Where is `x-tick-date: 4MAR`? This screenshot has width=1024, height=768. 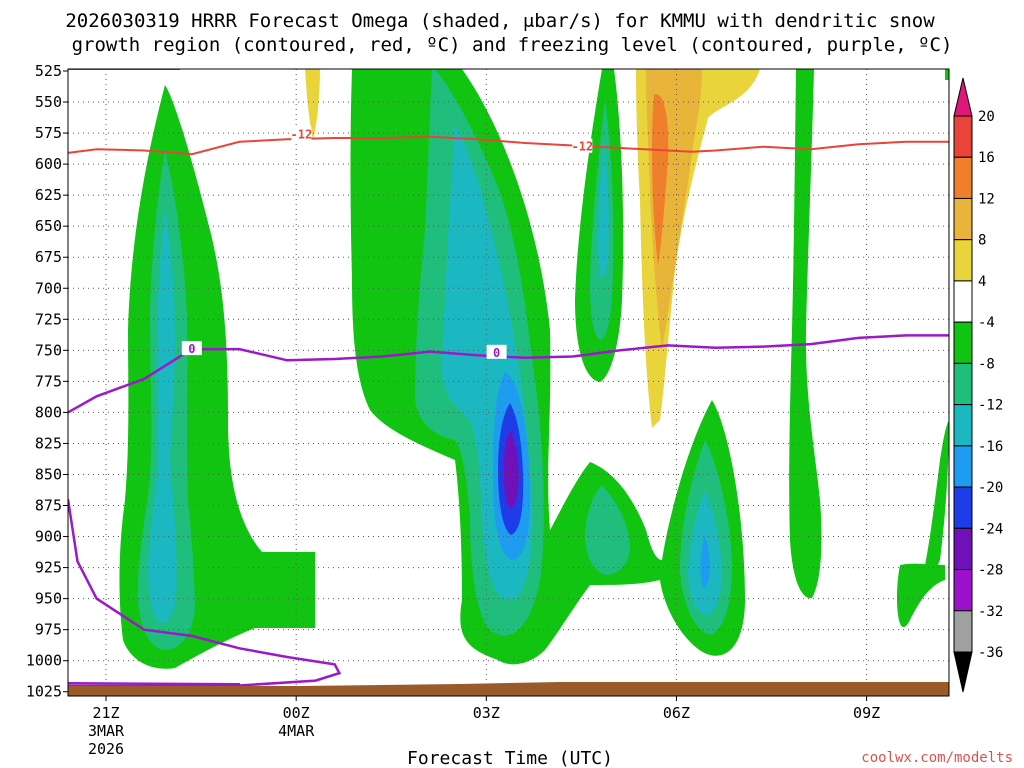
x-tick-date: 4MAR is located at coordinates (296, 731).